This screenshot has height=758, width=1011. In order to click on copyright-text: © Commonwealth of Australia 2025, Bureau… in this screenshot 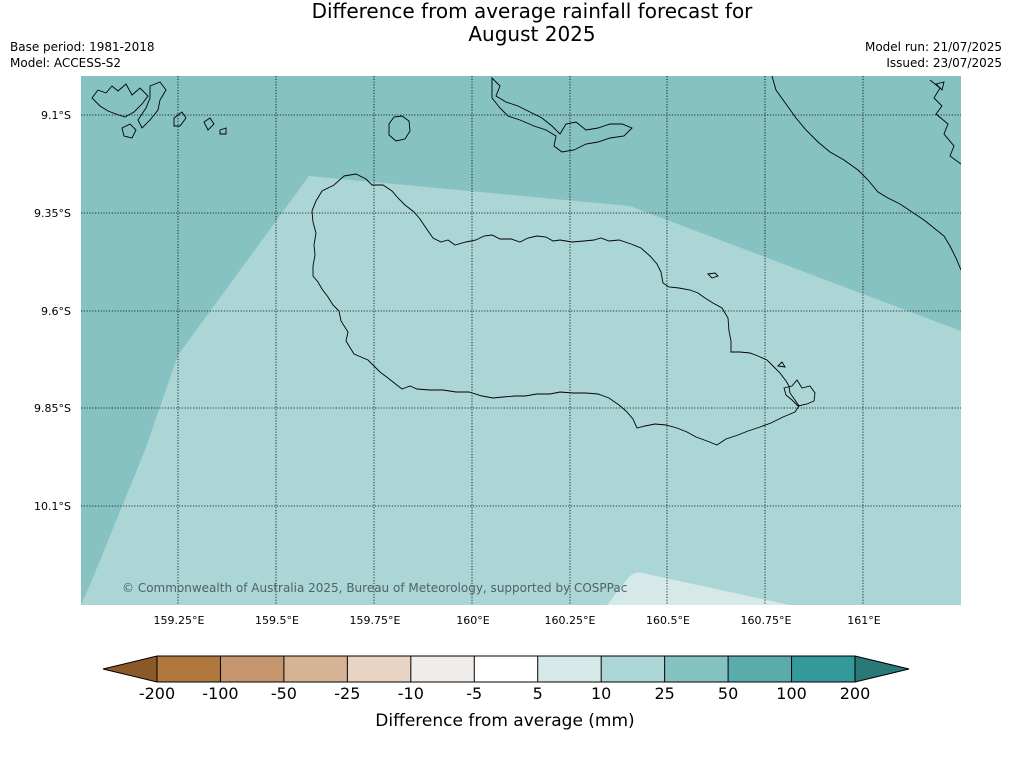, I will do `click(374, 588)`.